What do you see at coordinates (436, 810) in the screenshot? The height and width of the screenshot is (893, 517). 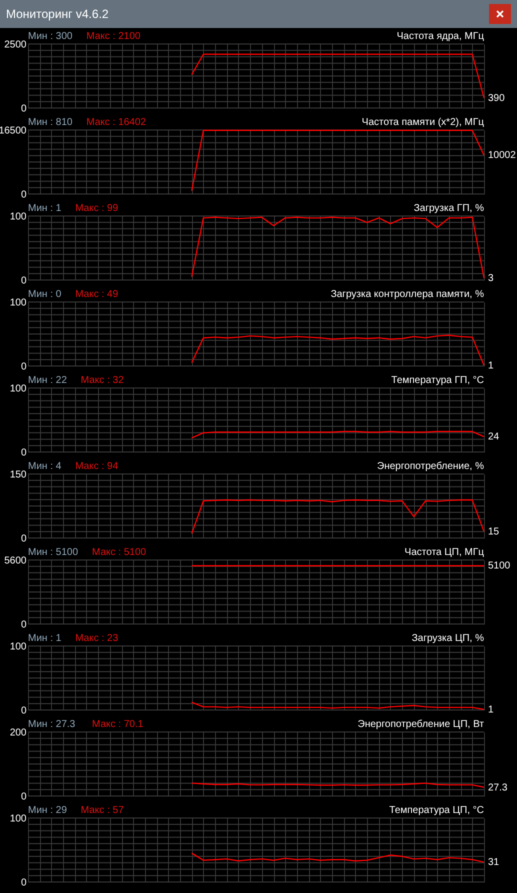 I see `chart-title: Температура ЦП, °C` at bounding box center [436, 810].